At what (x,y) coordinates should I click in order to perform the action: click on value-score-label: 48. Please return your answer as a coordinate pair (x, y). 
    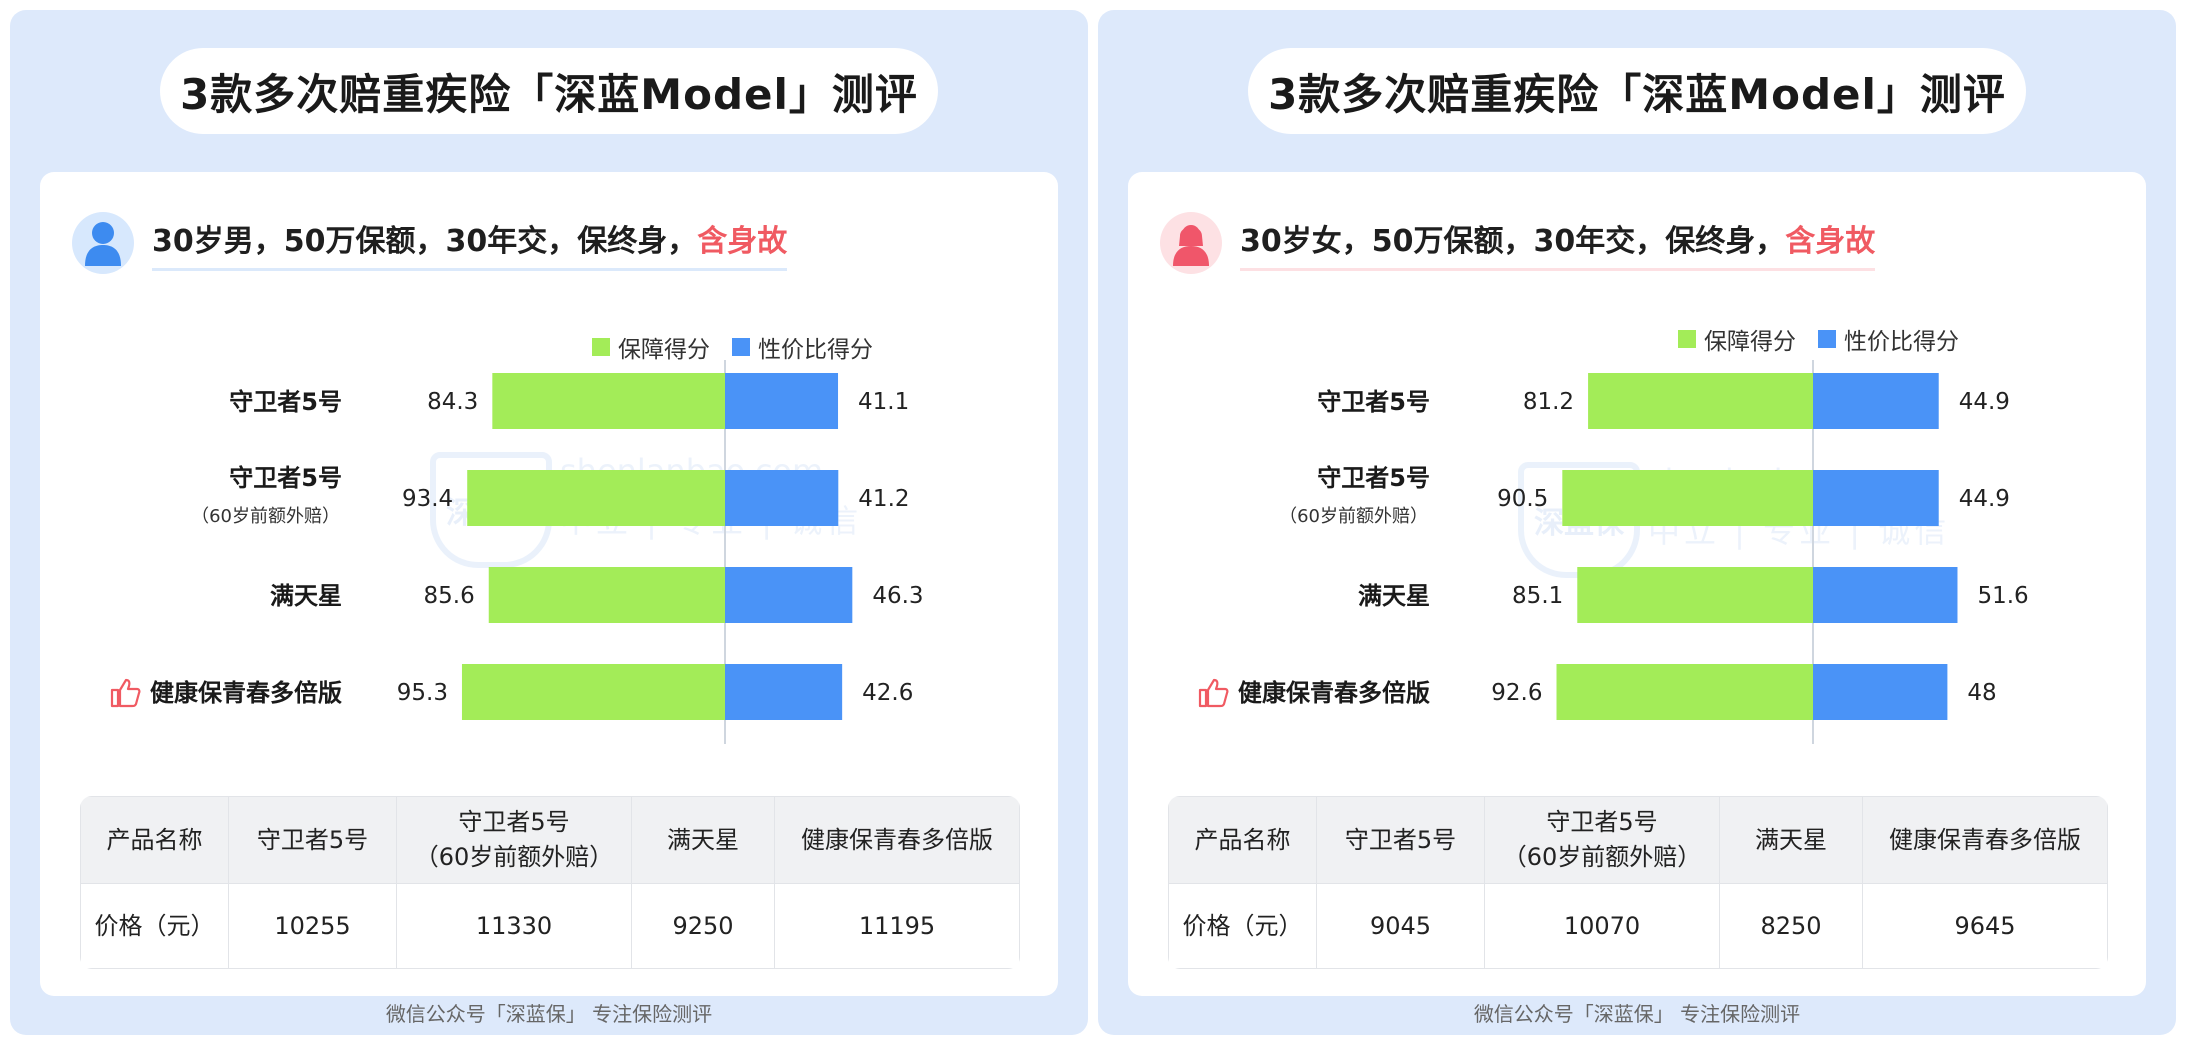
    Looking at the image, I should click on (1981, 693).